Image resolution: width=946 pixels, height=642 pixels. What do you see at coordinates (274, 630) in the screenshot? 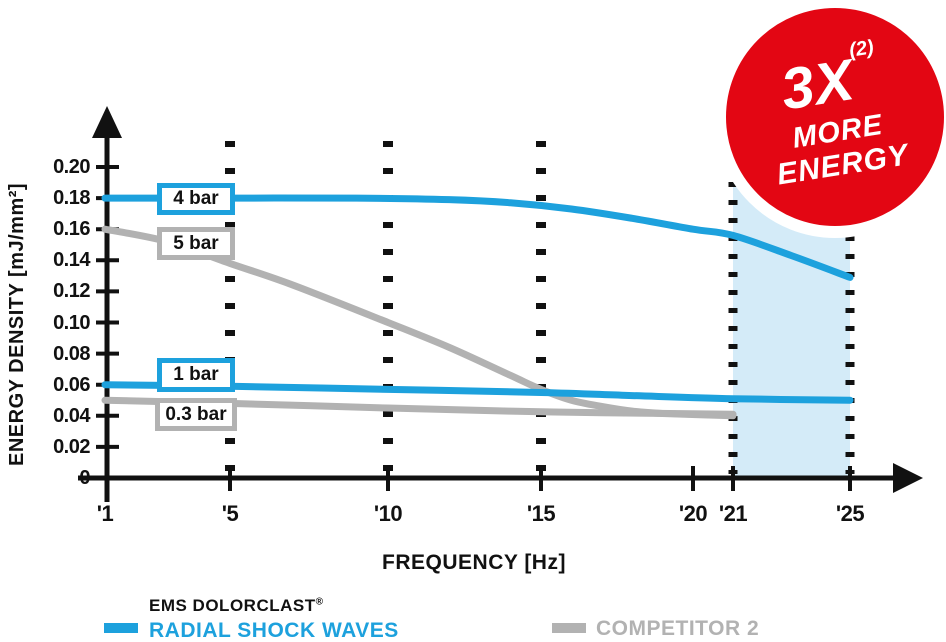
I see `legend-ems-label: RADIAL SHOCK WAVES` at bounding box center [274, 630].